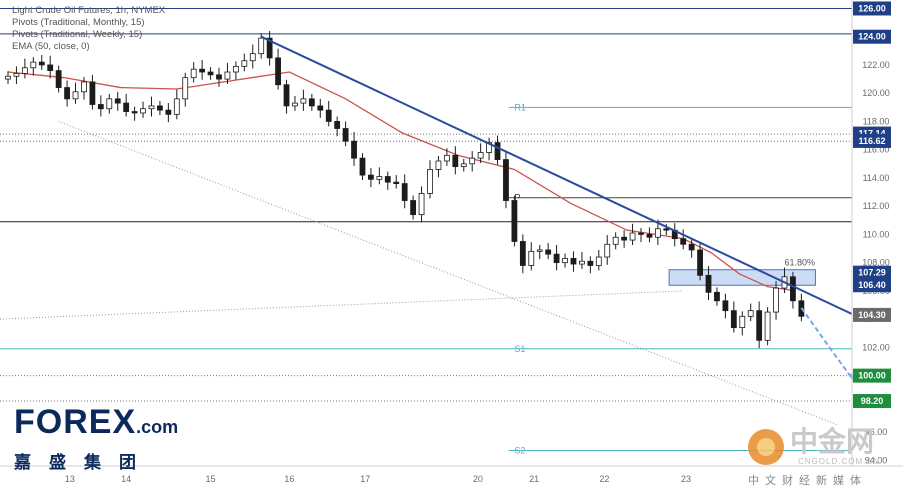  I want to click on x-tick-label: 15, so click(211, 479).